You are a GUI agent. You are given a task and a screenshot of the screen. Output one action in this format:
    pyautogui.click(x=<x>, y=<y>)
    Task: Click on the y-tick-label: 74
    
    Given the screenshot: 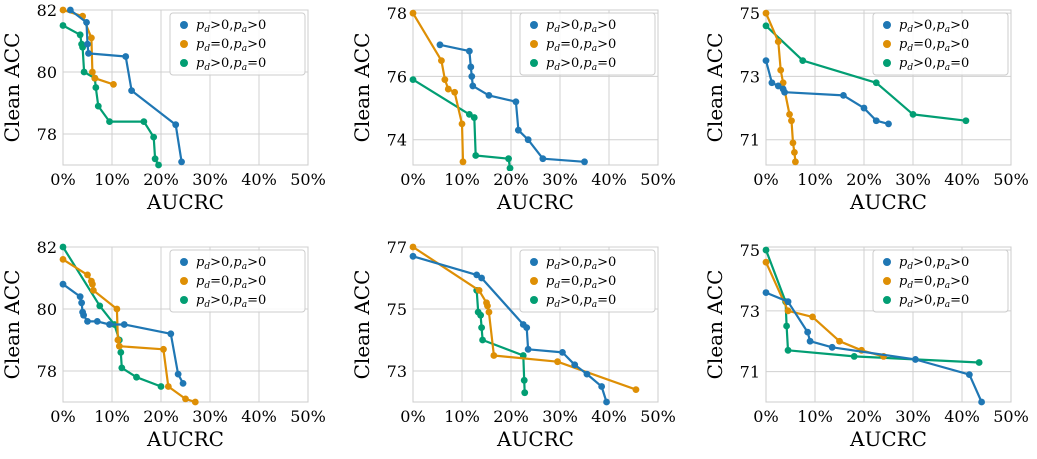 What is the action you would take?
    pyautogui.click(x=397, y=140)
    